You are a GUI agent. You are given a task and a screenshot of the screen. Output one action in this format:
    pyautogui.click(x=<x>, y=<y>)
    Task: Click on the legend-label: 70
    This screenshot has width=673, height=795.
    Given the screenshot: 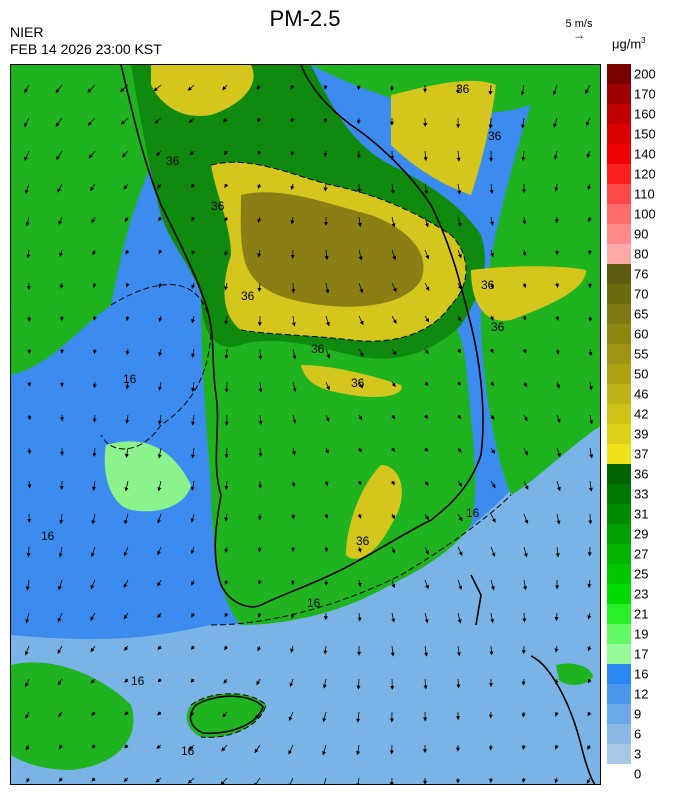 What is the action you would take?
    pyautogui.click(x=641, y=294)
    